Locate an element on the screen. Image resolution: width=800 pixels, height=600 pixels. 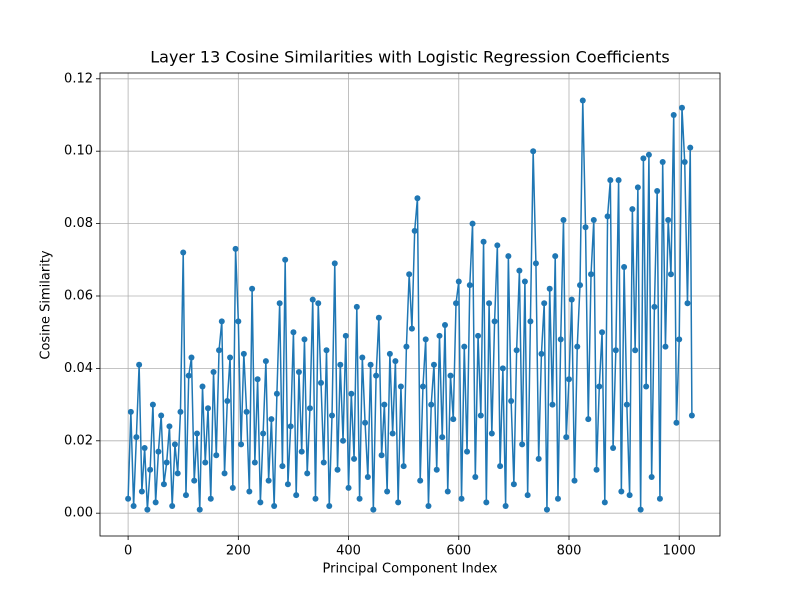
x-tick-label: 400 is located at coordinates (348, 551).